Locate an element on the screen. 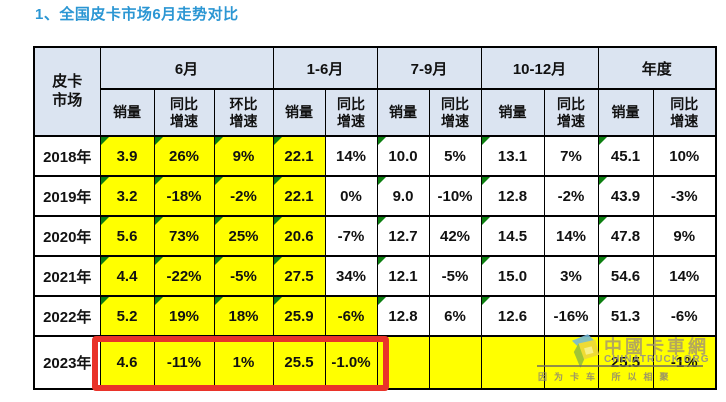 The width and height of the screenshot is (726, 402). subheader-june-yoy: 同比 增速 is located at coordinates (184, 112).